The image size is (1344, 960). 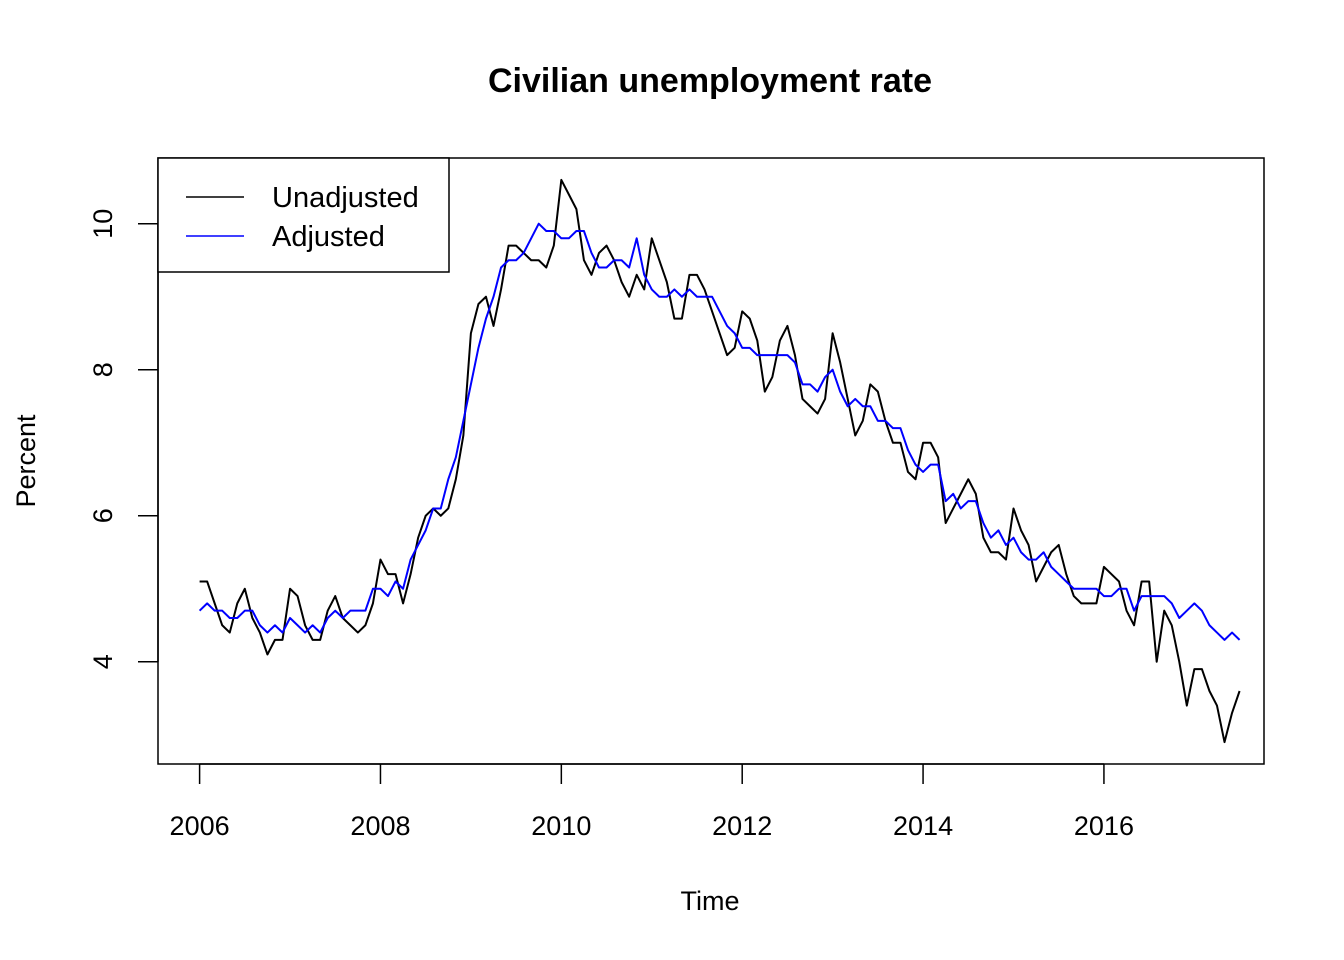 What do you see at coordinates (123, 439) in the screenshot?
I see `y-axis: 4 6 8 10` at bounding box center [123, 439].